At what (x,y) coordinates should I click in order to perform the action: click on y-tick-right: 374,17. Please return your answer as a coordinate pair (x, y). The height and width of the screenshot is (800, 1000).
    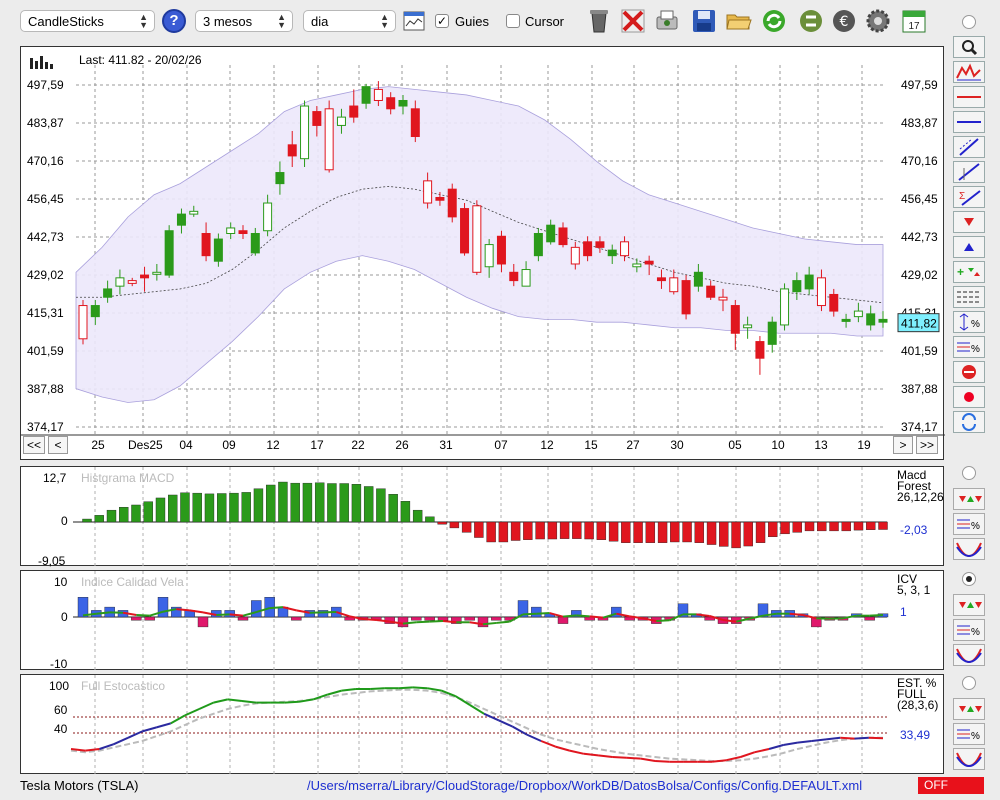
    Looking at the image, I should click on (919, 427).